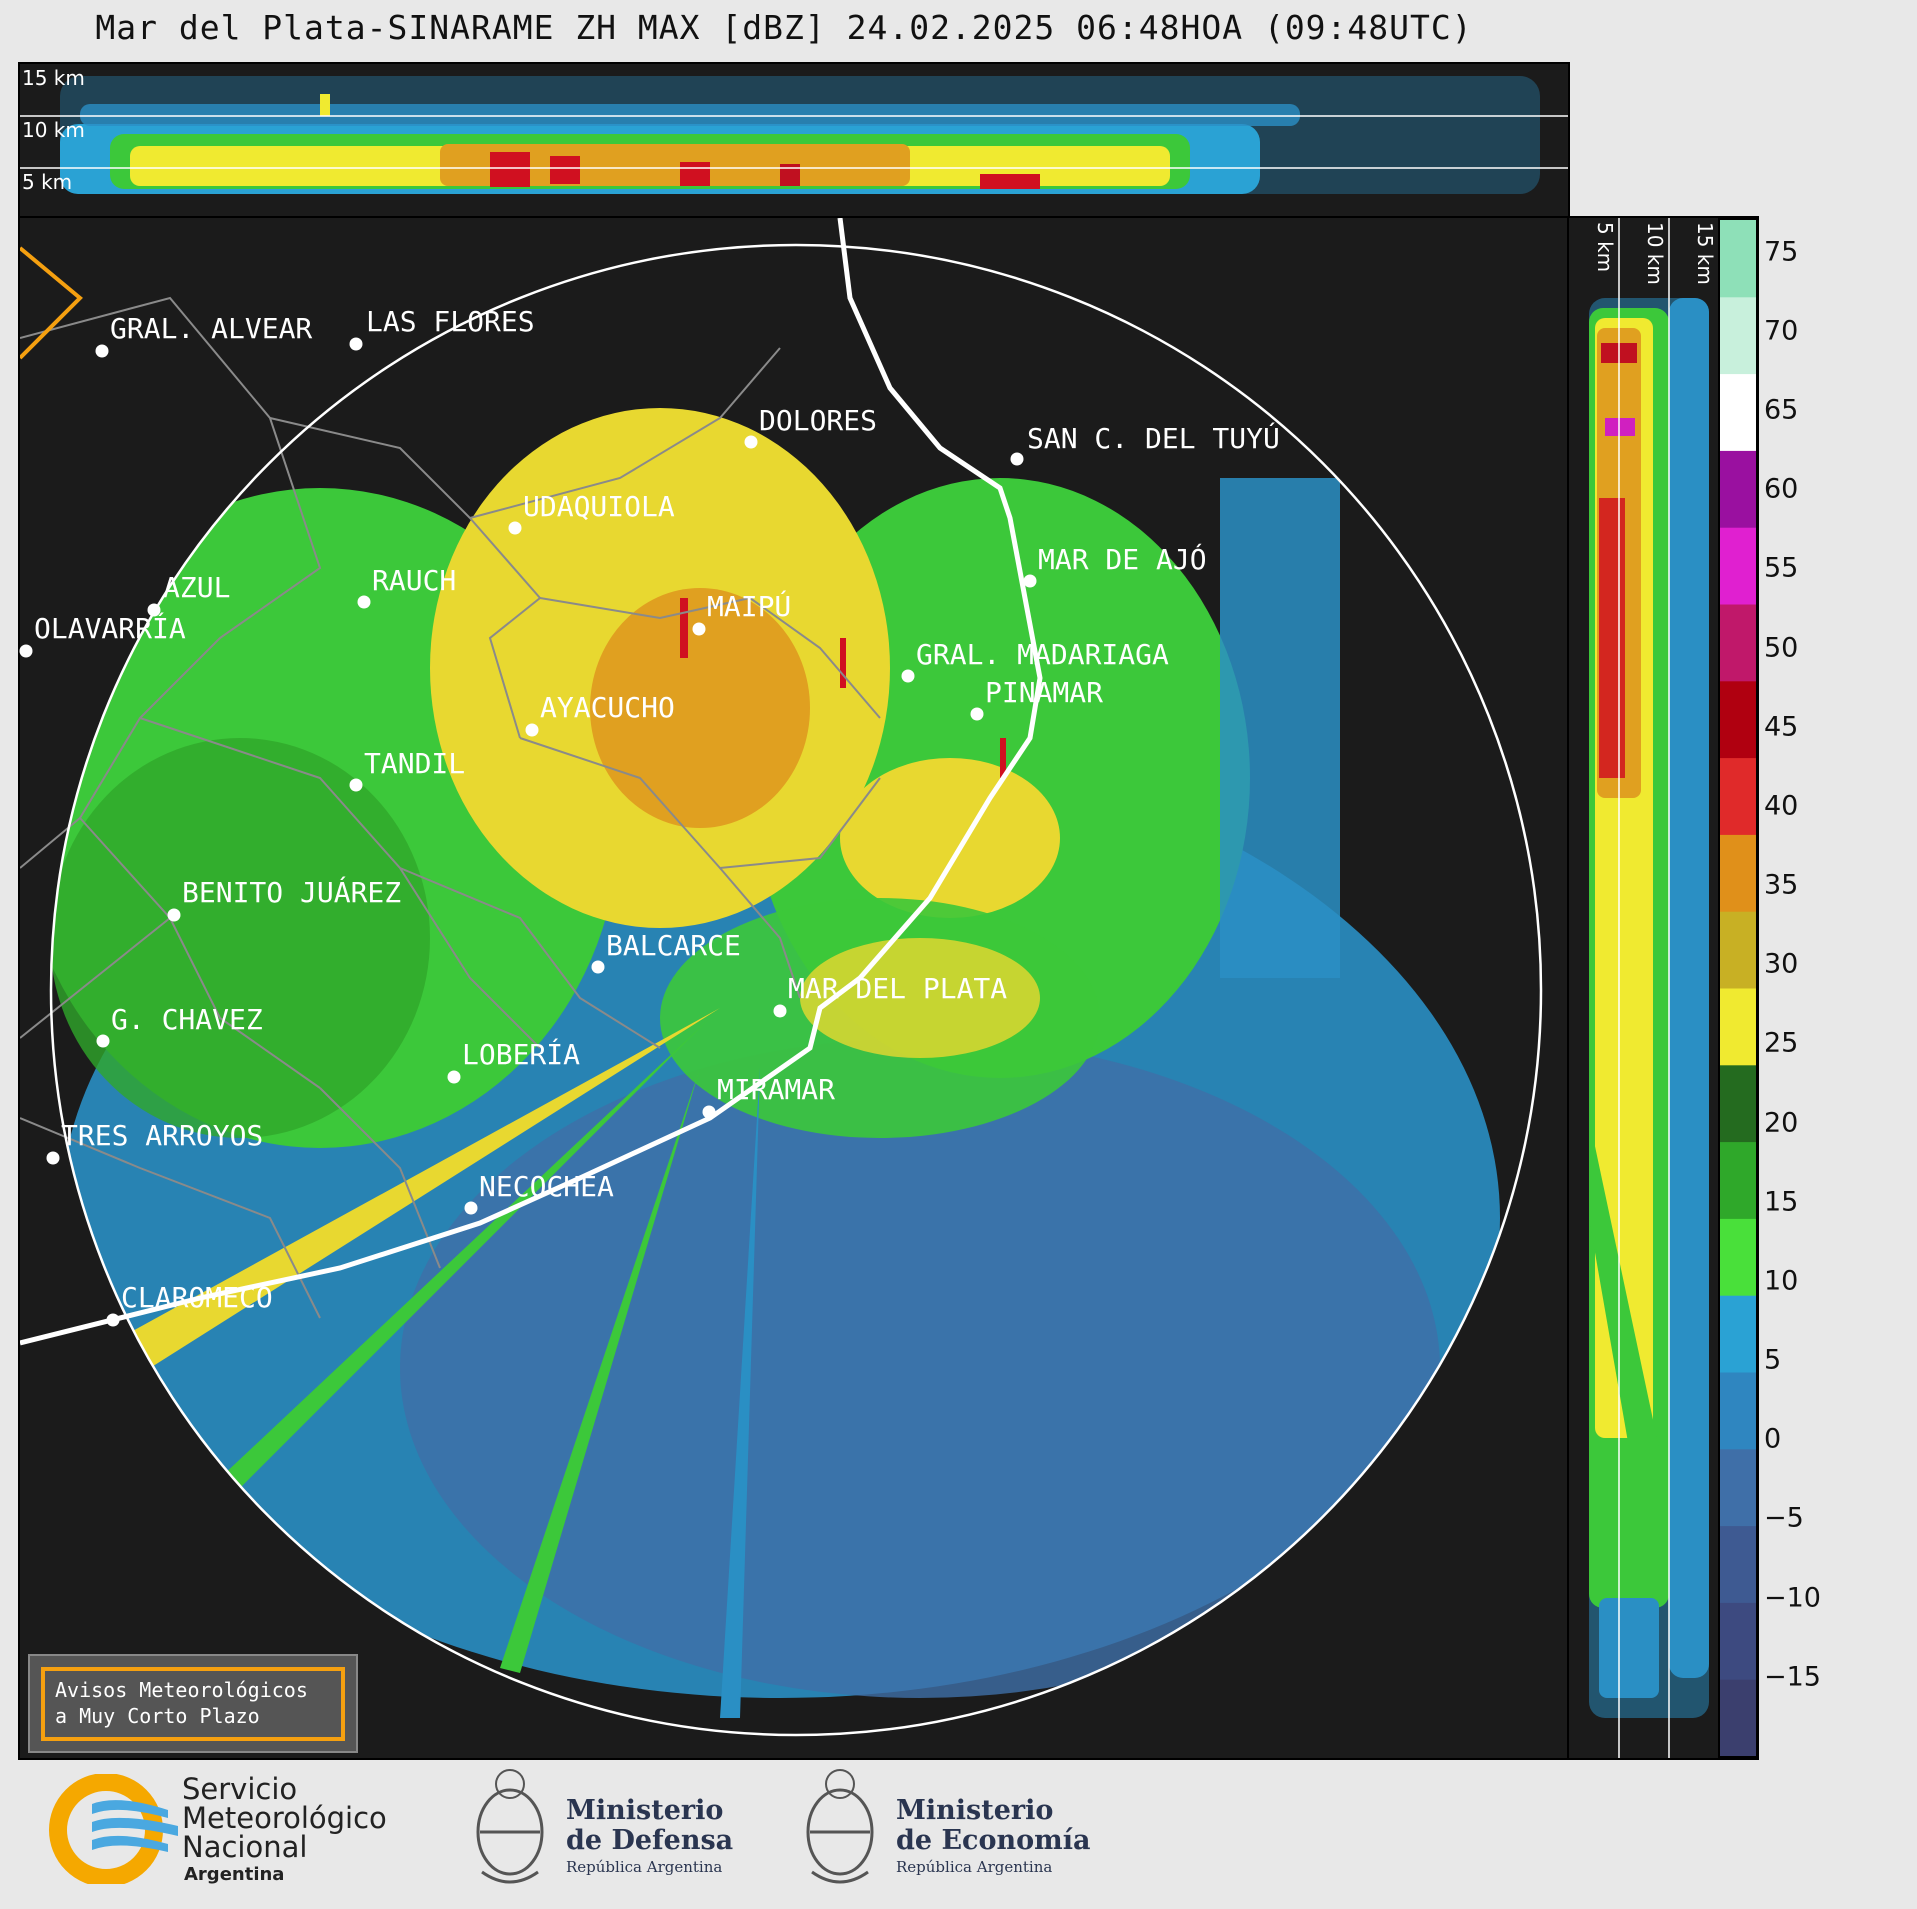  I want to click on colorbar-tick-label: 25, so click(1781, 1043).